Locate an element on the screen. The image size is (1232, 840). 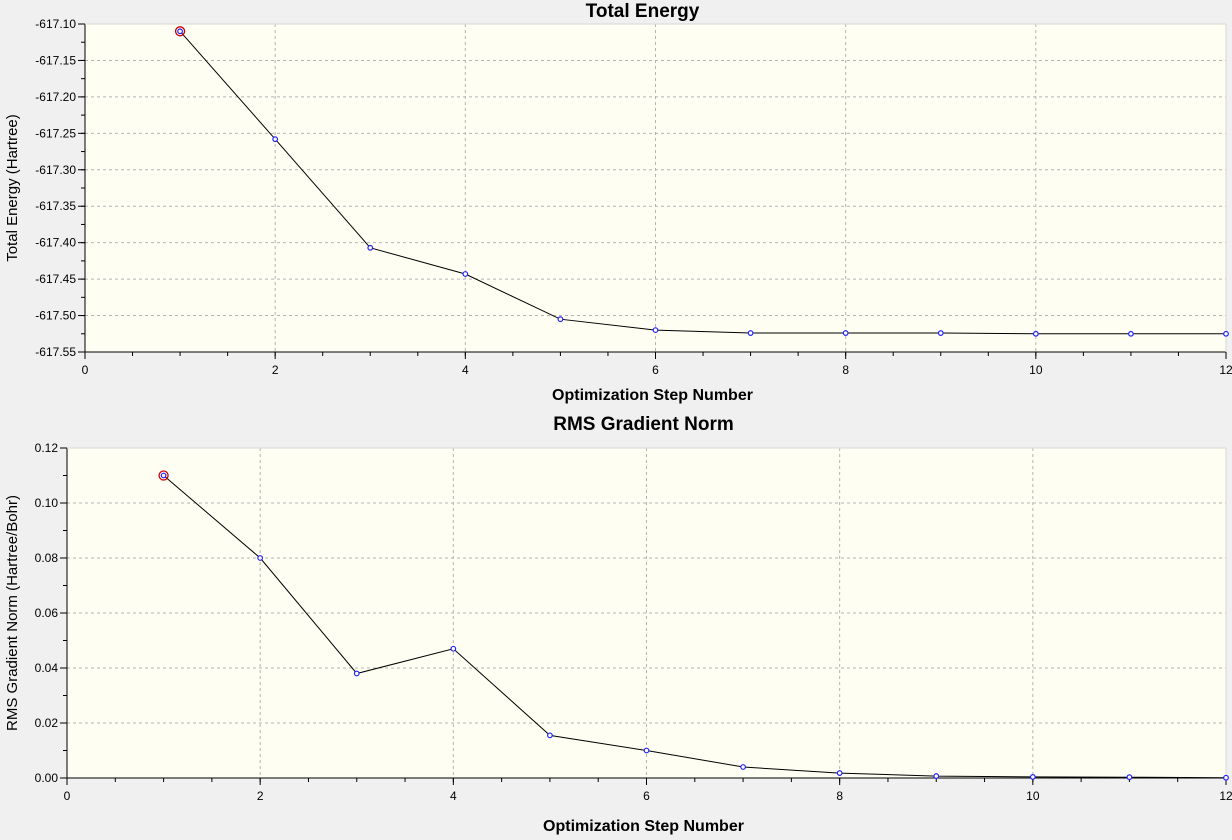
y-tick-label: -617.10 is located at coordinates (55, 24).